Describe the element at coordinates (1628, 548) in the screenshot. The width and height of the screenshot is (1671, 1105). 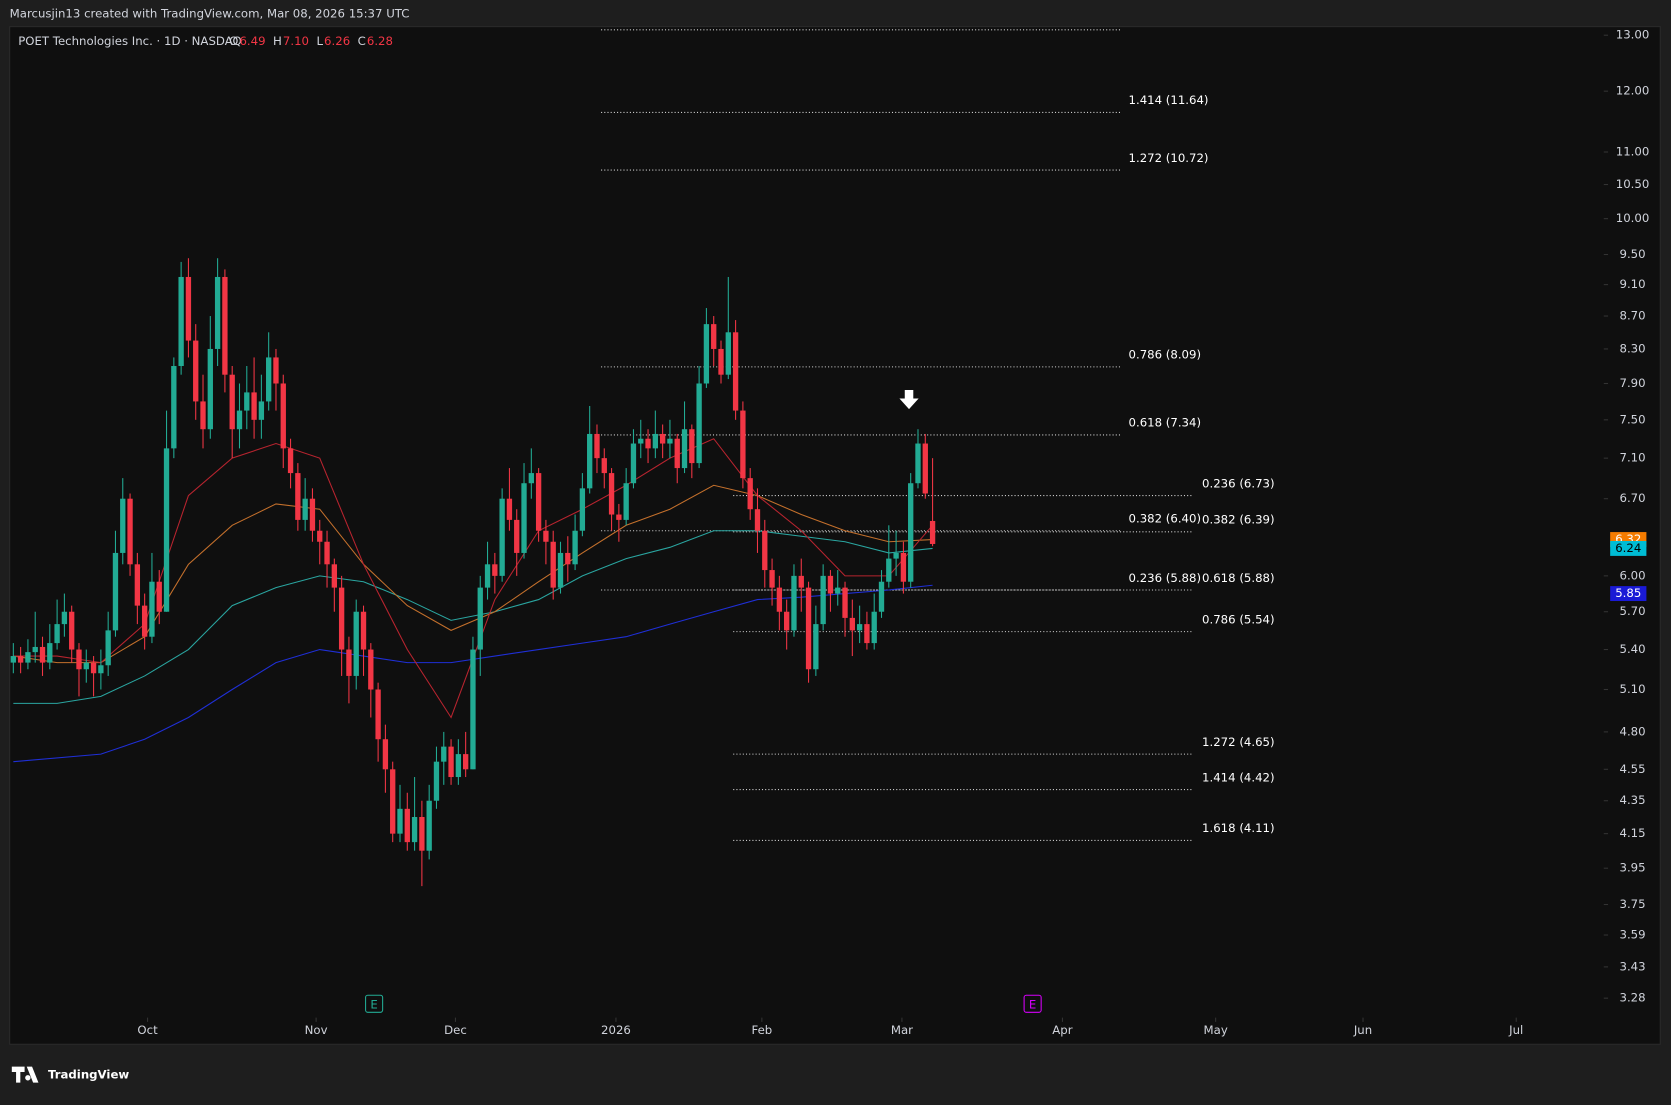
I see `price-badge-label: 6.24` at that location.